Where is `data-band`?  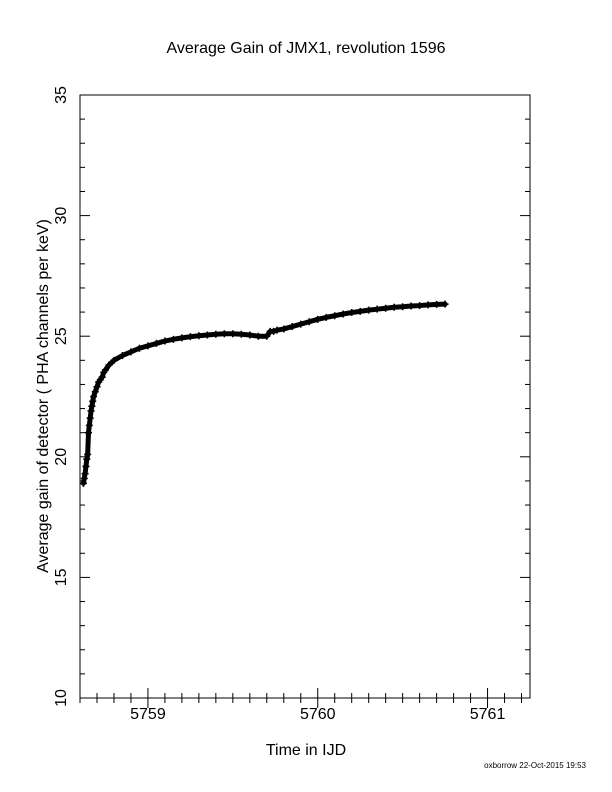 data-band is located at coordinates (264, 393).